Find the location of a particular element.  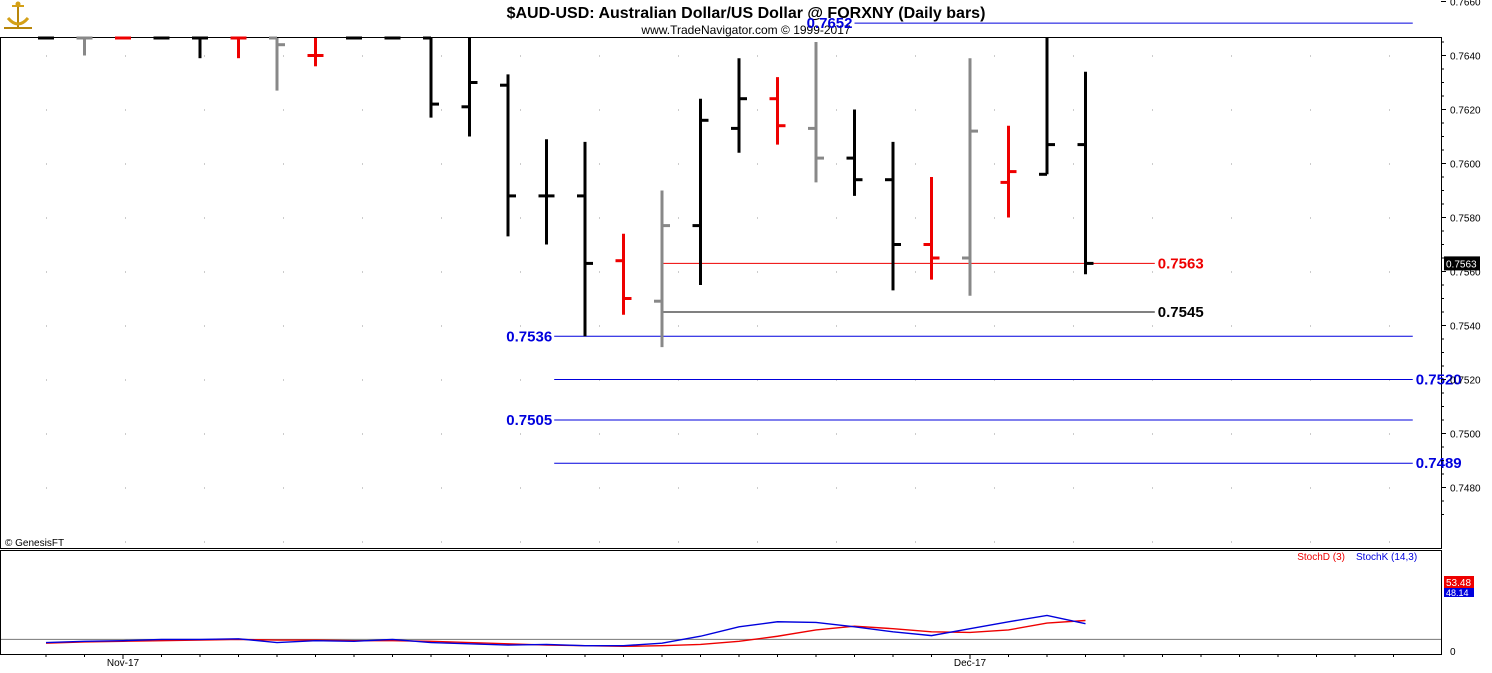

x-tick-label: Dec-17 is located at coordinates (970, 663).